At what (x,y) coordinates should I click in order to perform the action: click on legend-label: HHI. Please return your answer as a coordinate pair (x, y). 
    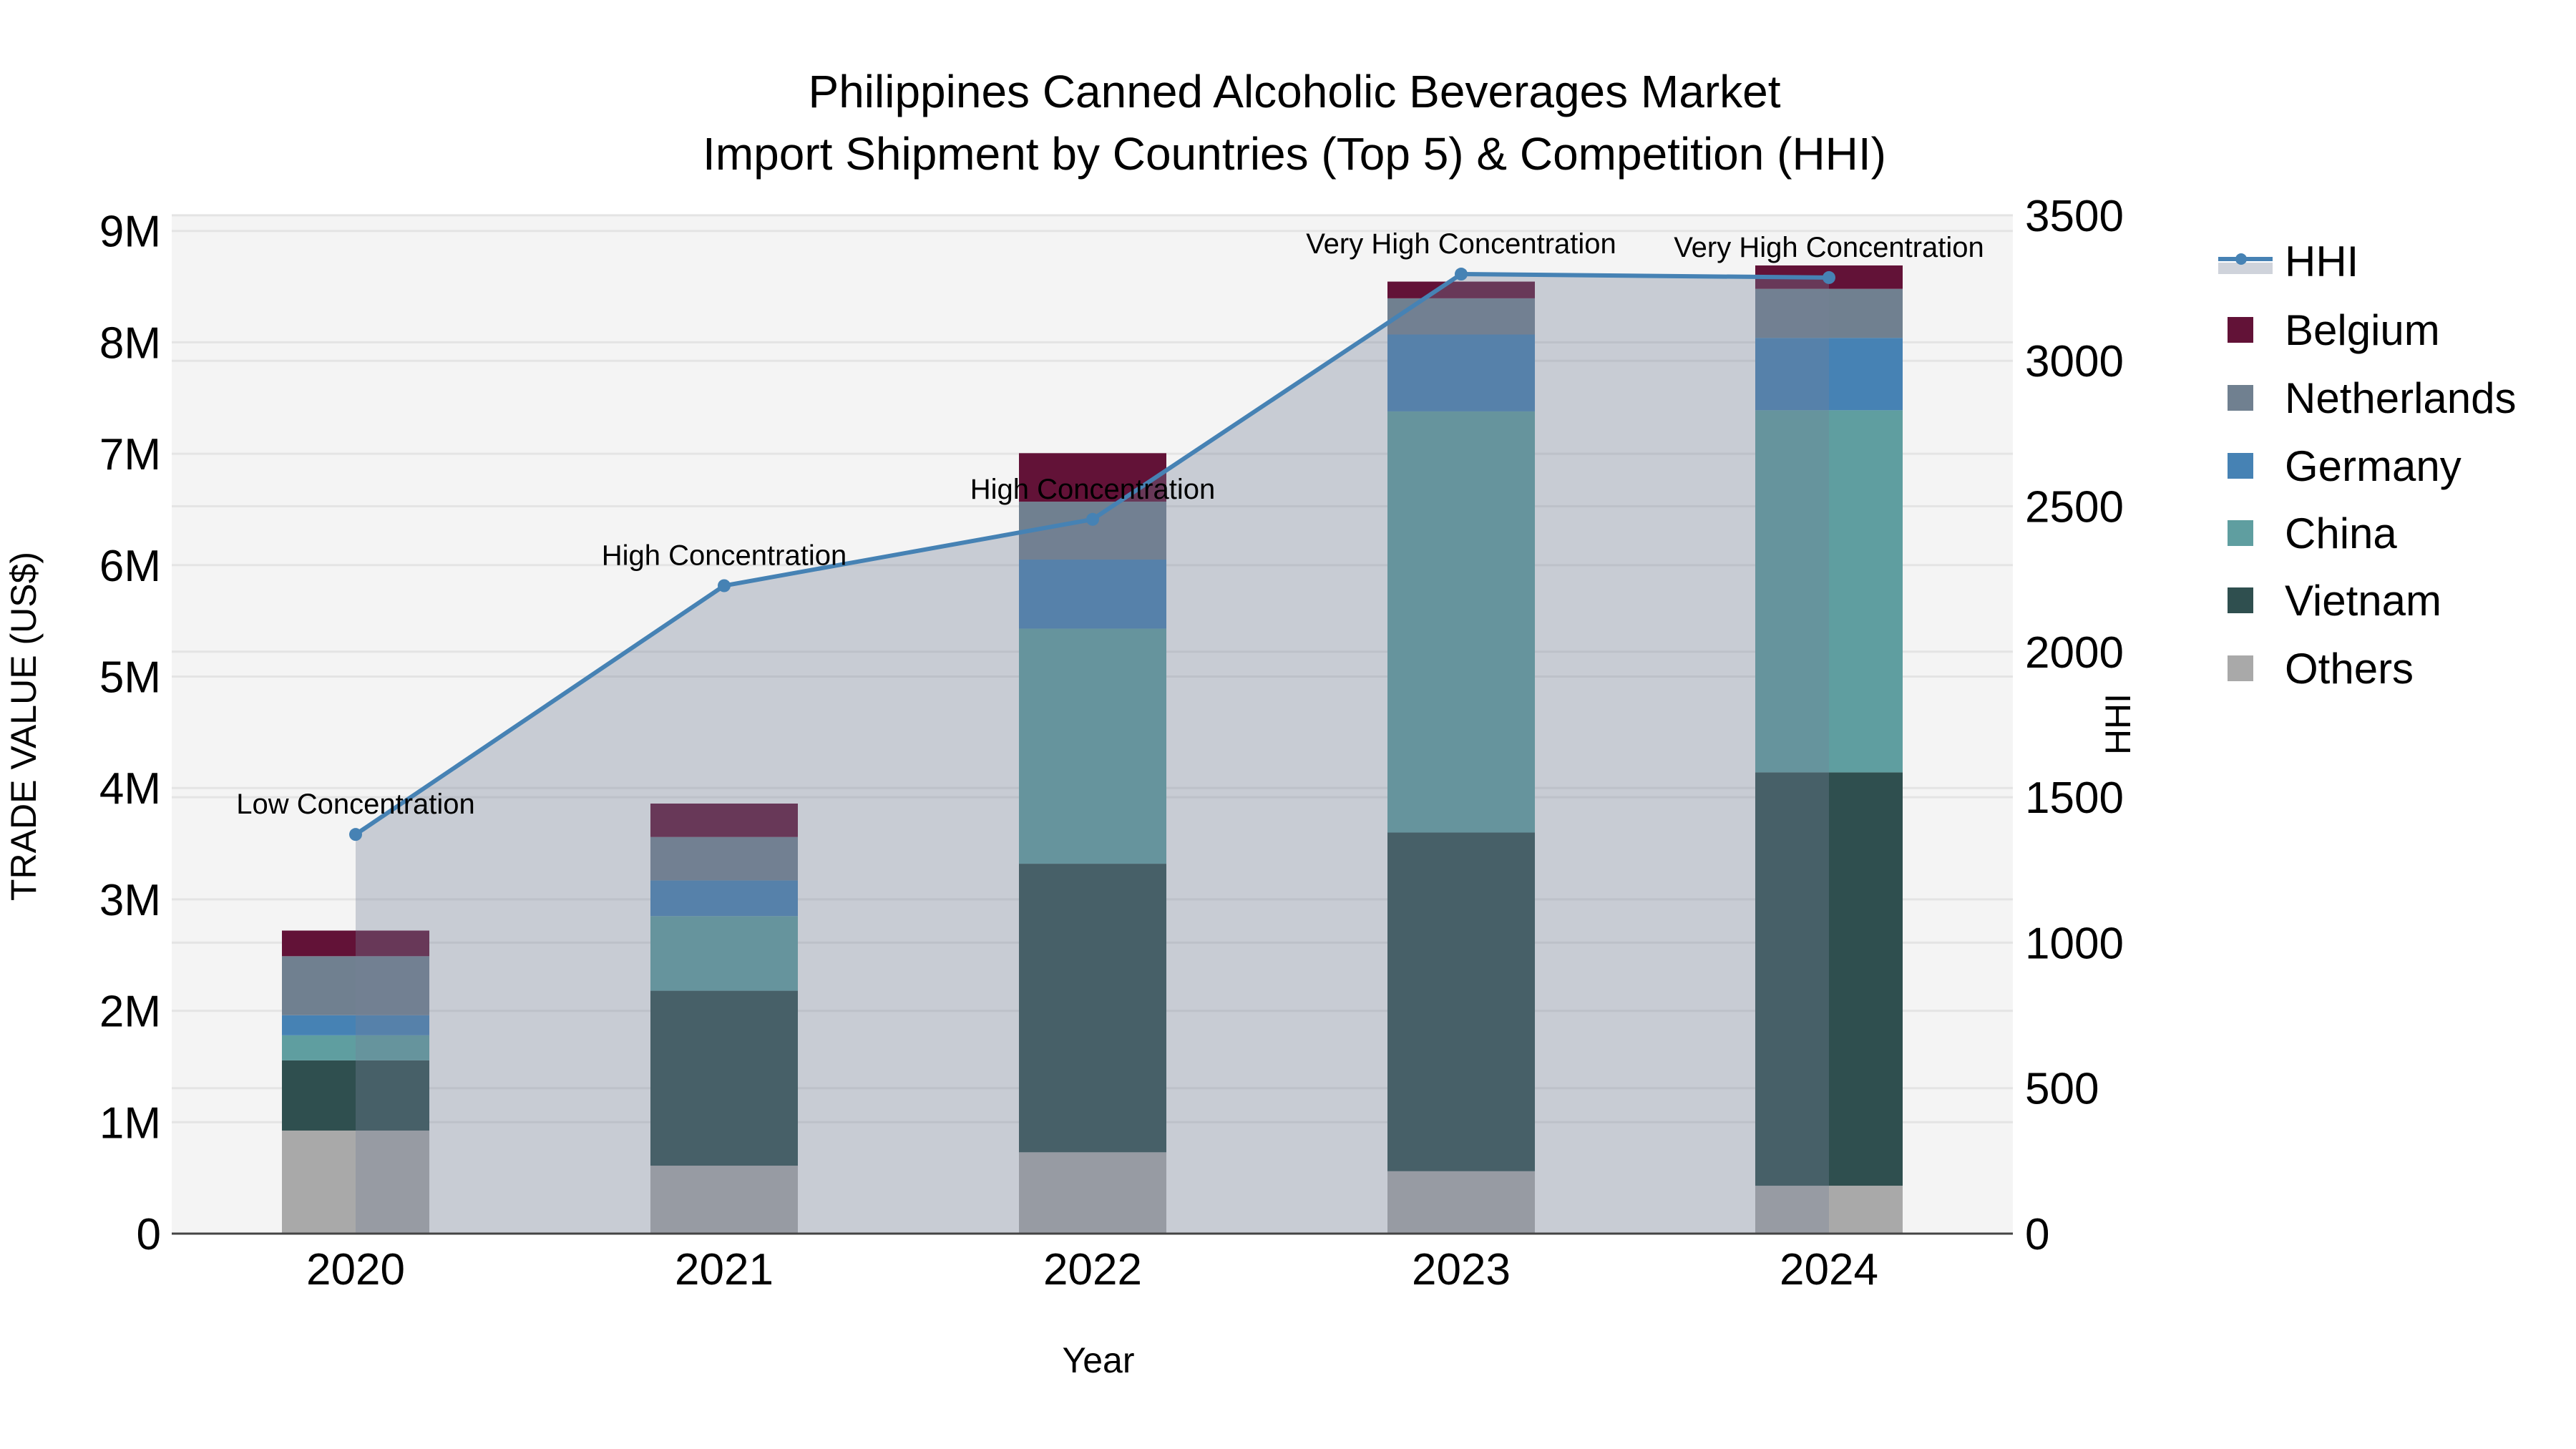
    Looking at the image, I should click on (2321, 262).